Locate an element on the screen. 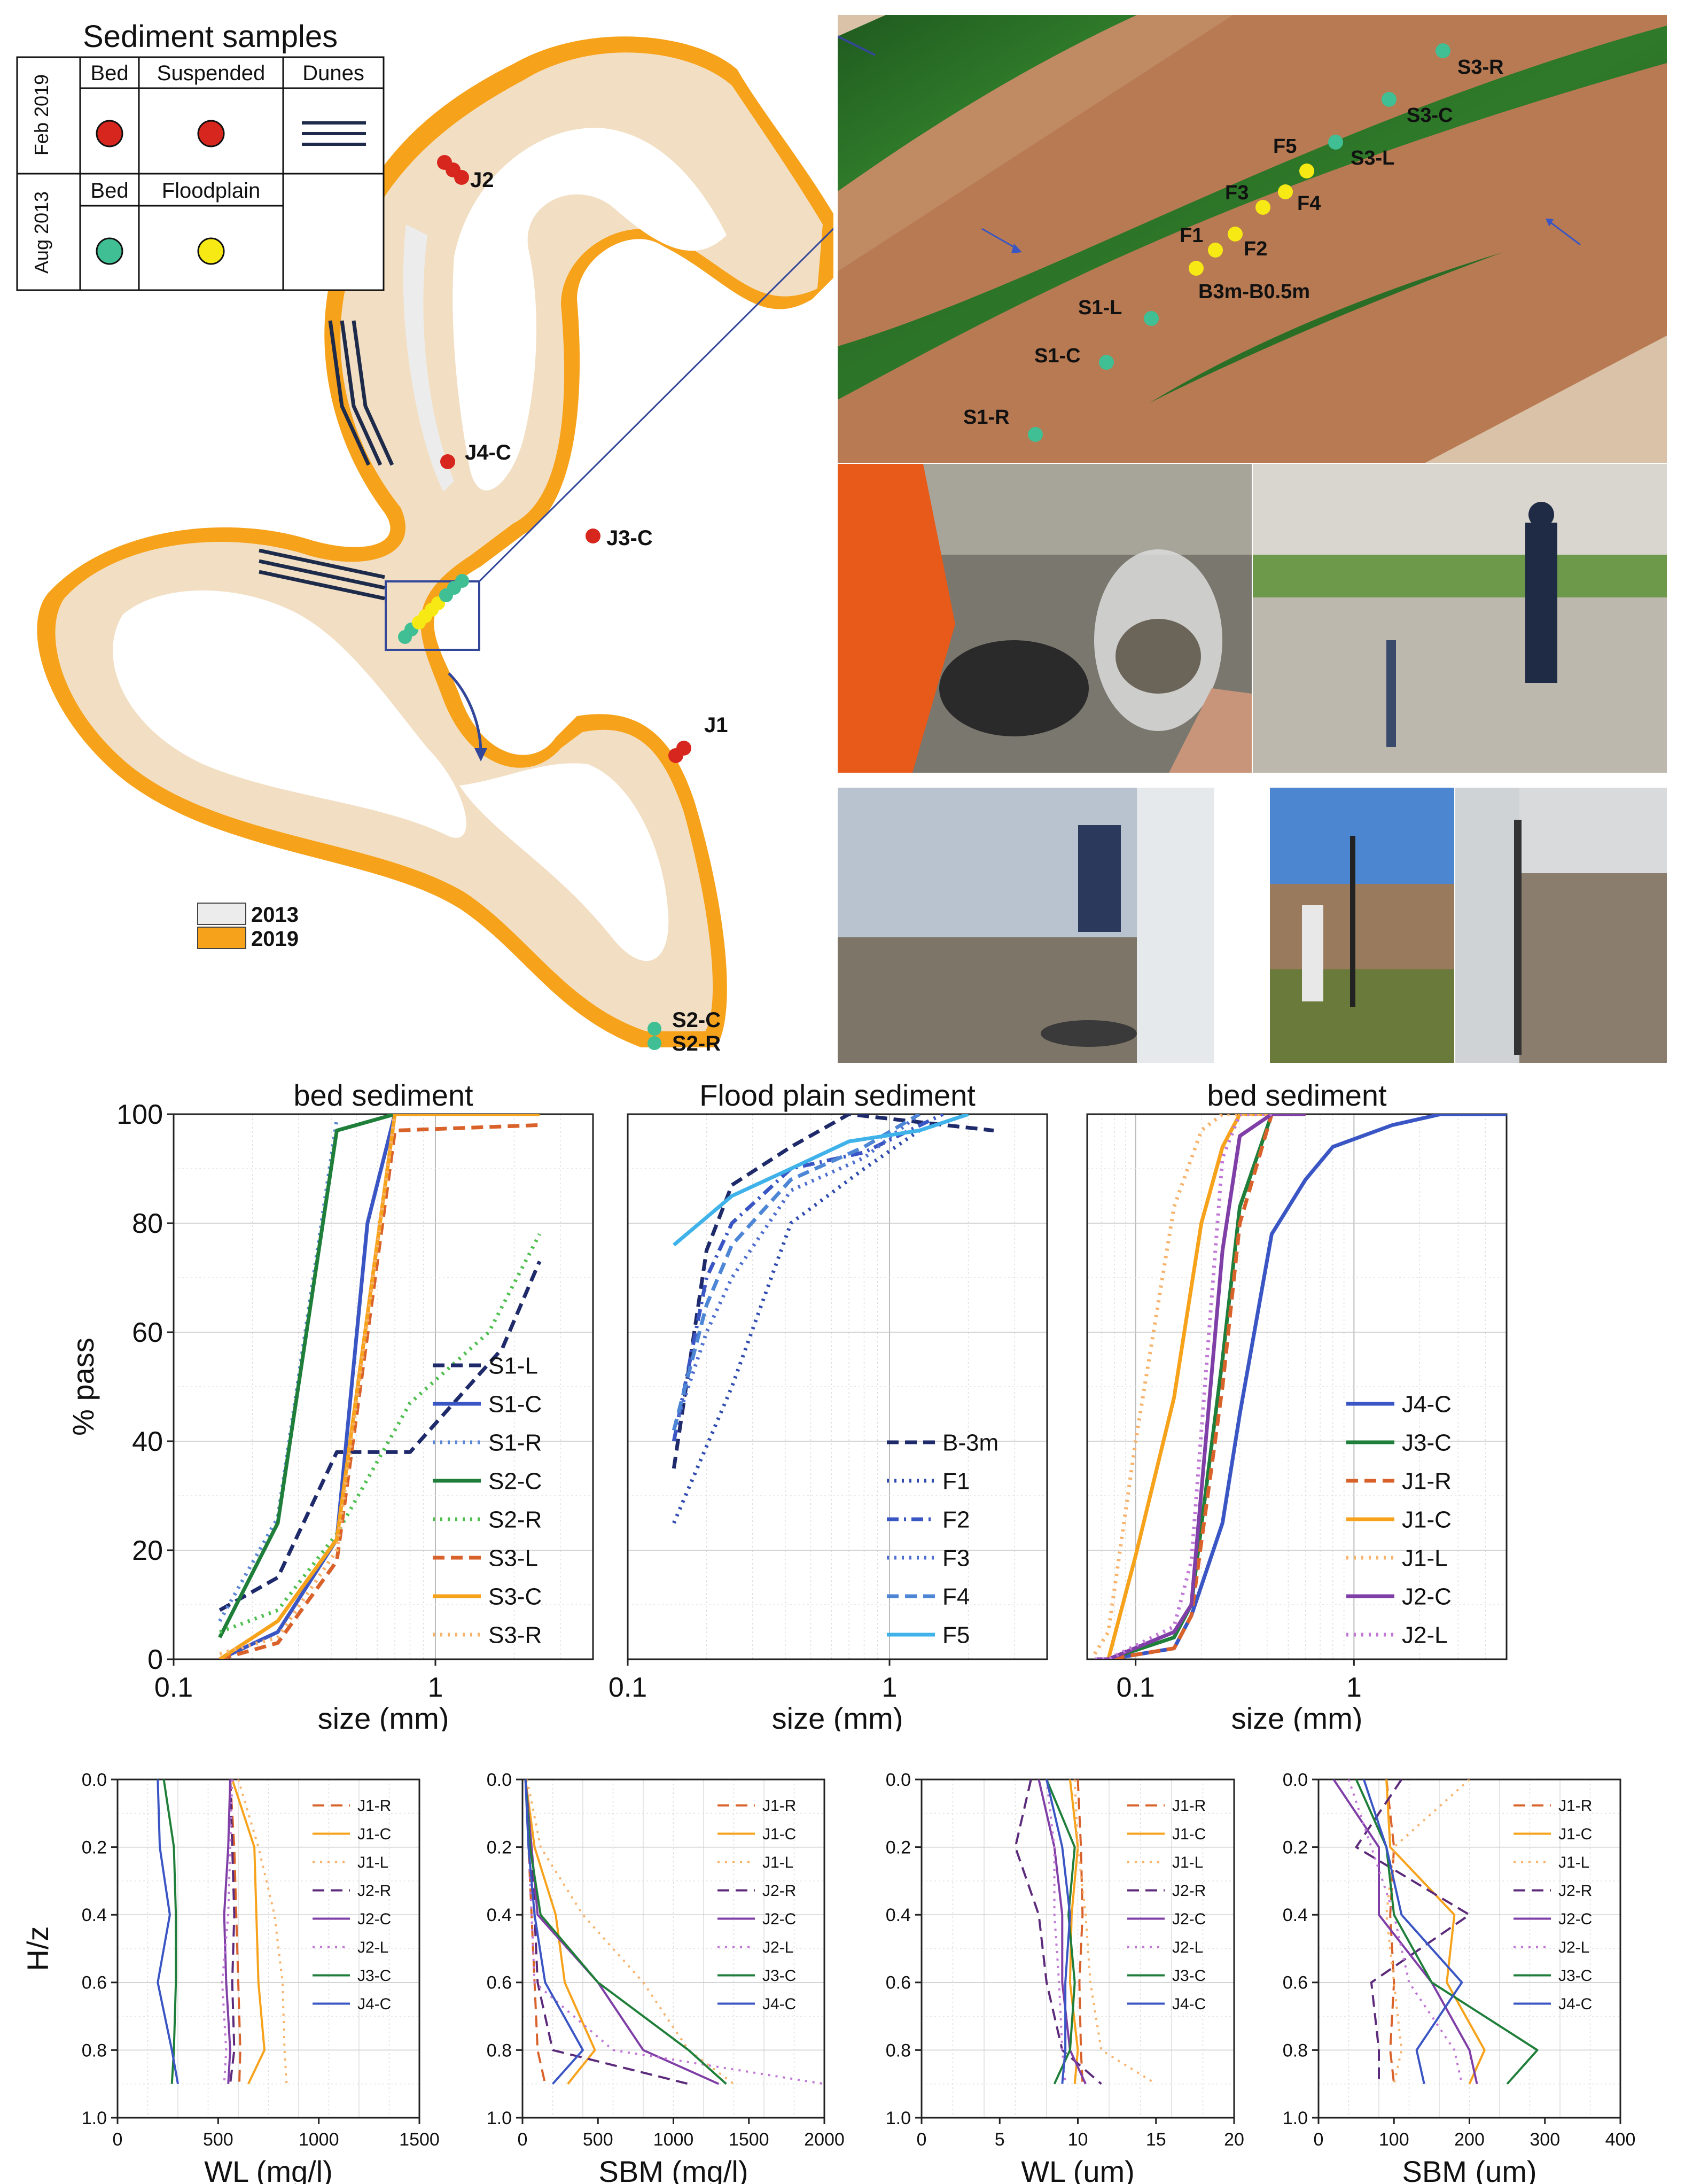 This screenshot has width=1685, height=2184. series-line-j2-r is located at coordinates (606, 1932).